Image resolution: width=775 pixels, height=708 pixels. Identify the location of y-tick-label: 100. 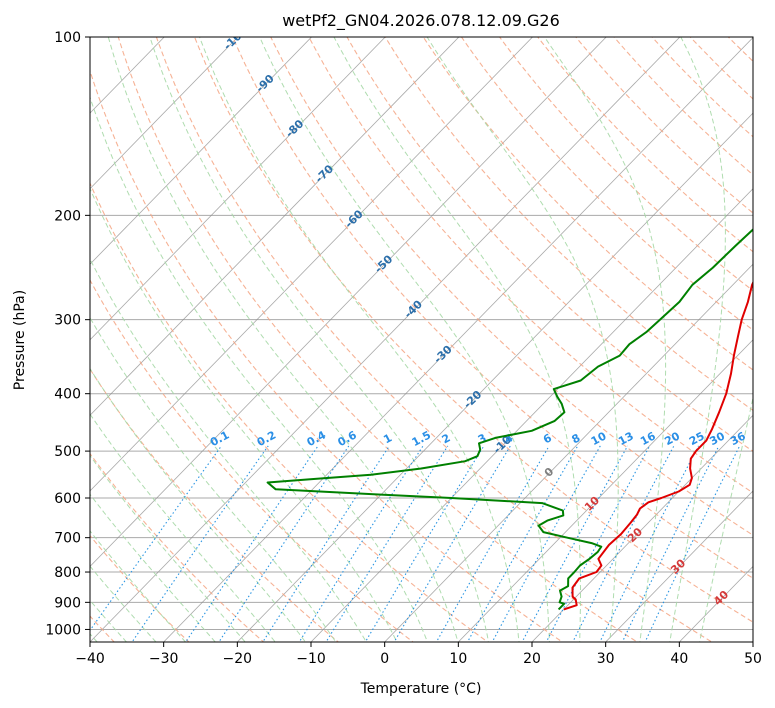
(67, 38).